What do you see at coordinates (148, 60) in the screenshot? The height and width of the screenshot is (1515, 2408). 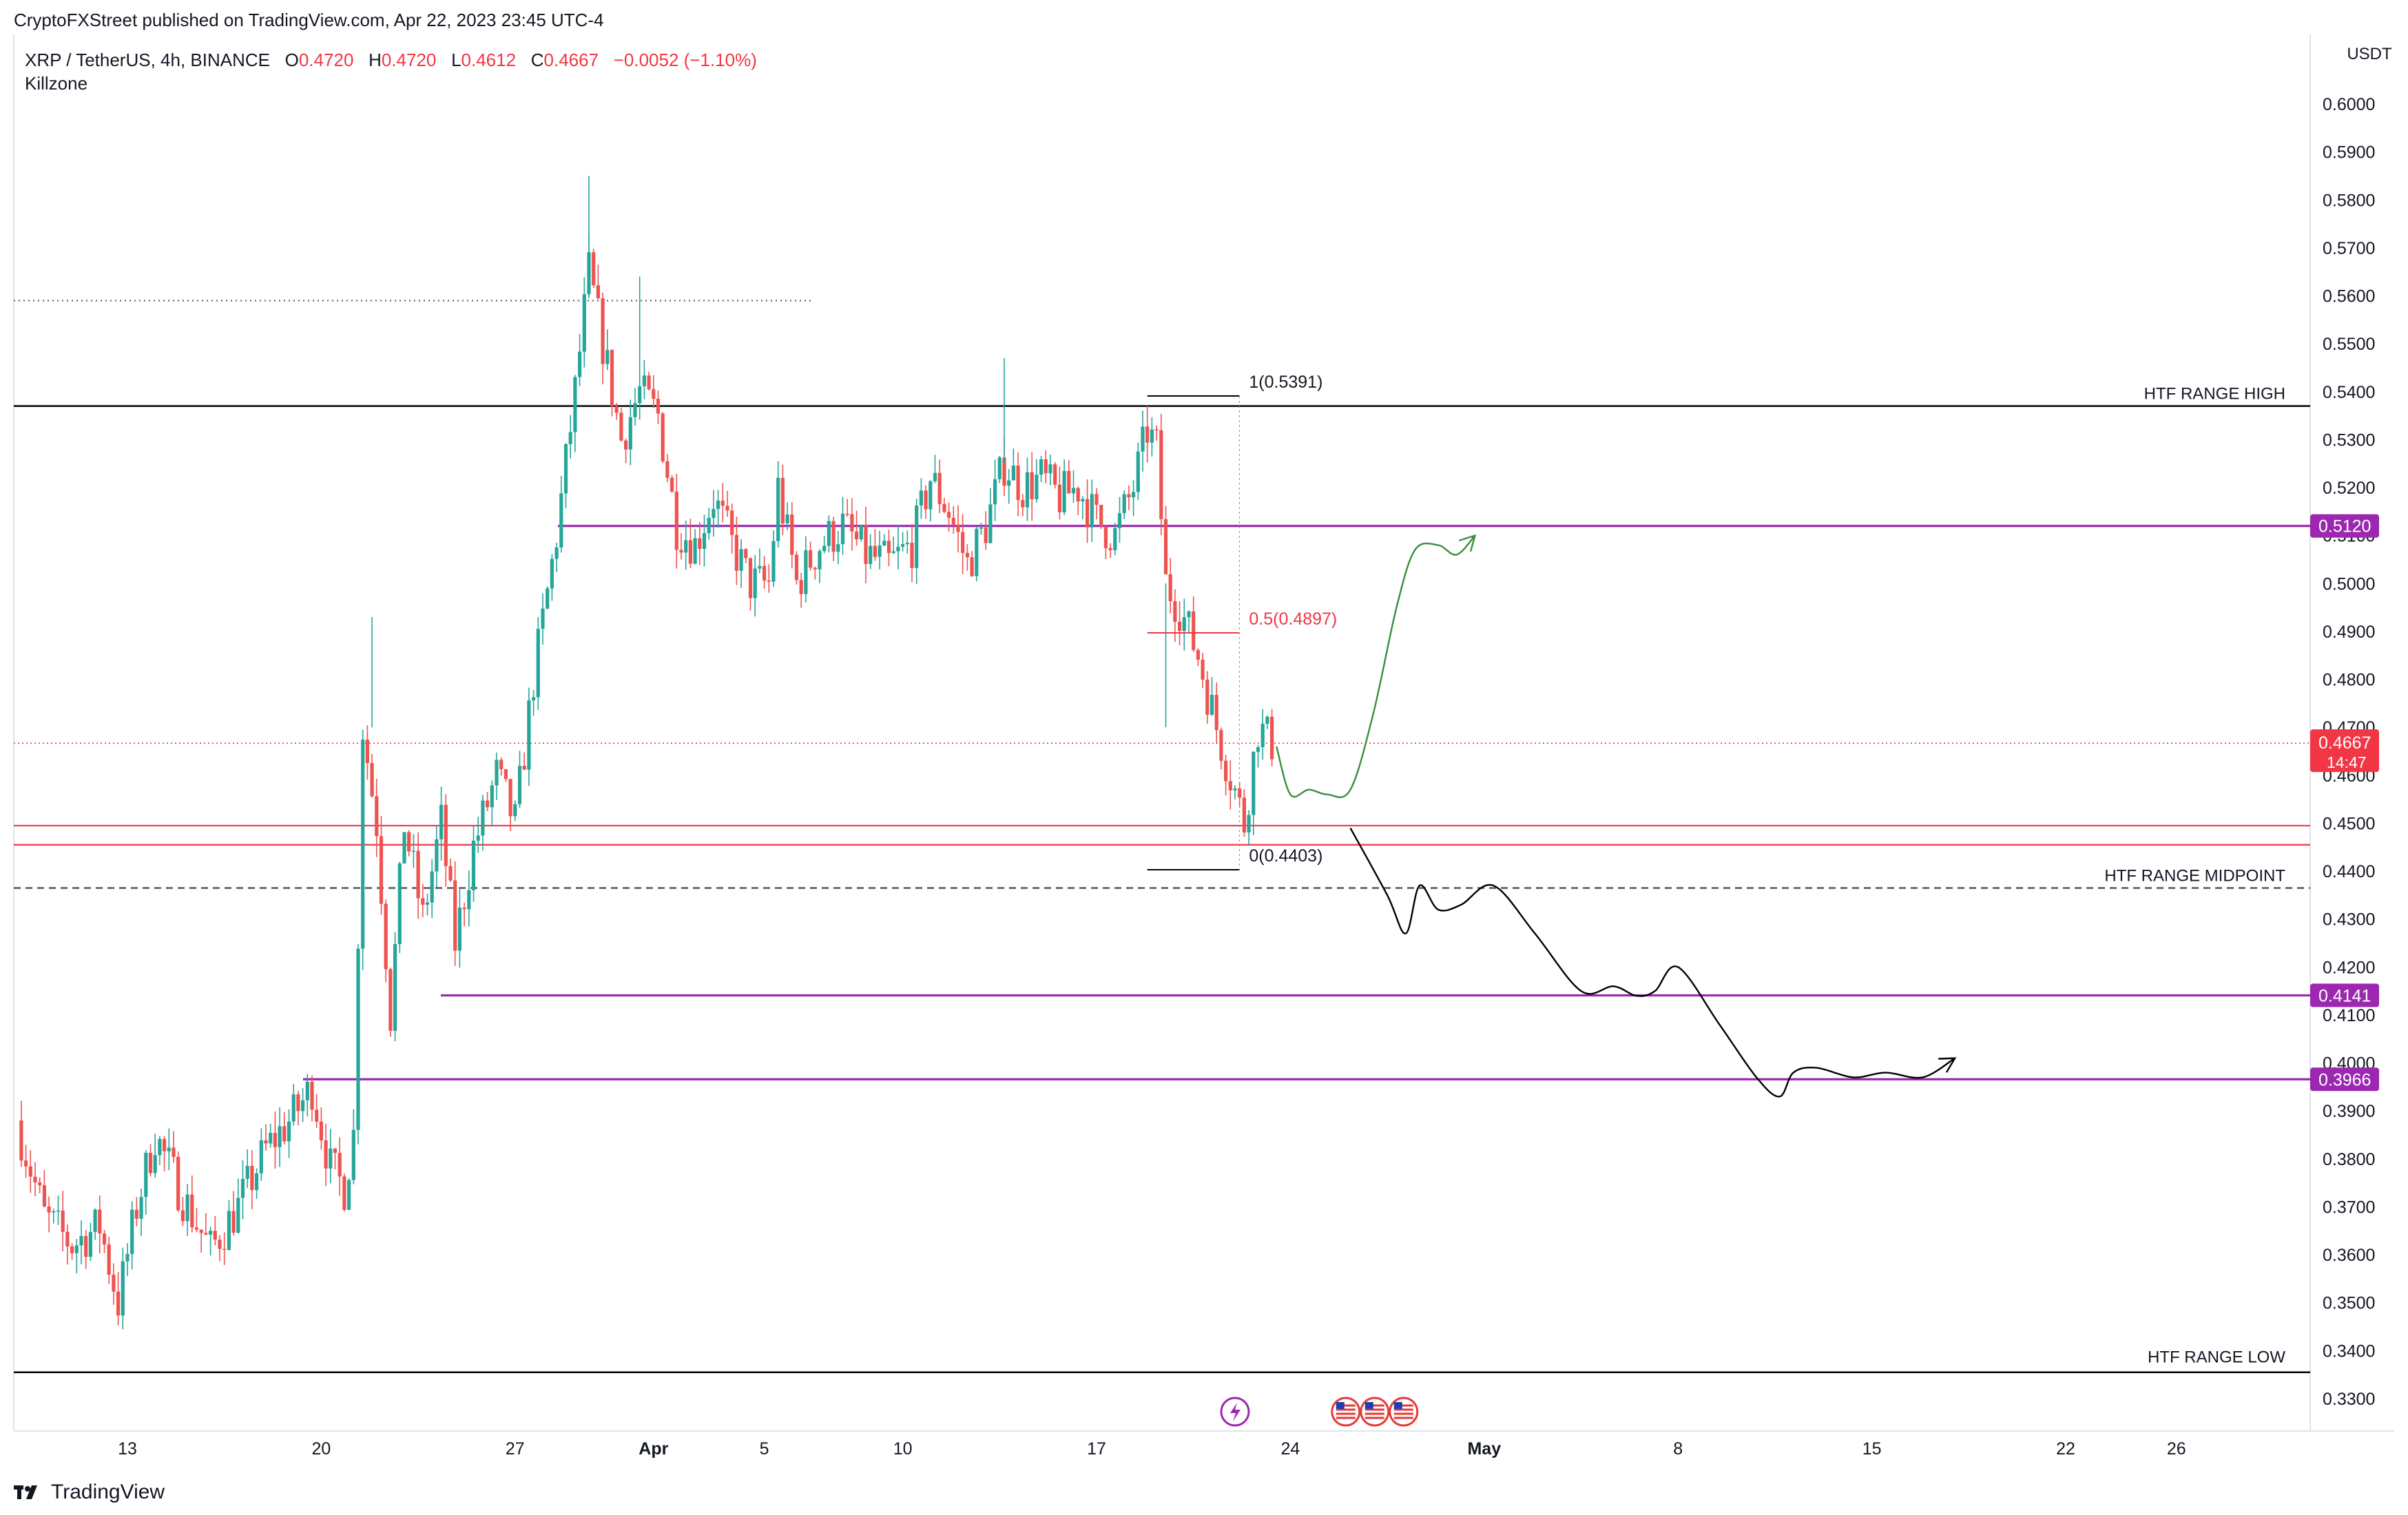 I see `symbol-name: XRP / TetherUS, 4h, BINANCE` at bounding box center [148, 60].